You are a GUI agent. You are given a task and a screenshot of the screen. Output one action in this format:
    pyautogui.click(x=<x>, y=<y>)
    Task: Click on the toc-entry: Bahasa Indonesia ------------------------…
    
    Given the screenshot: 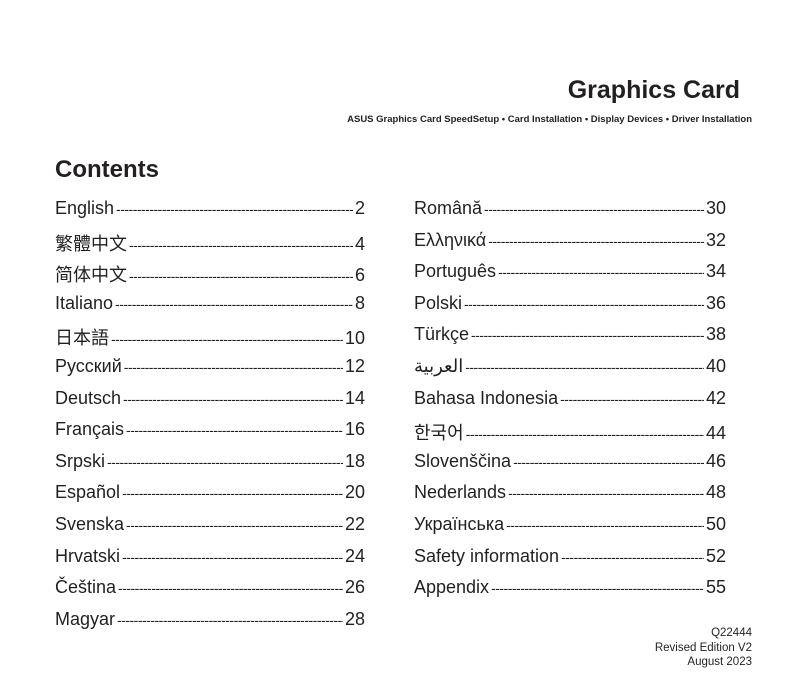 What is the action you would take?
    pyautogui.click(x=570, y=404)
    